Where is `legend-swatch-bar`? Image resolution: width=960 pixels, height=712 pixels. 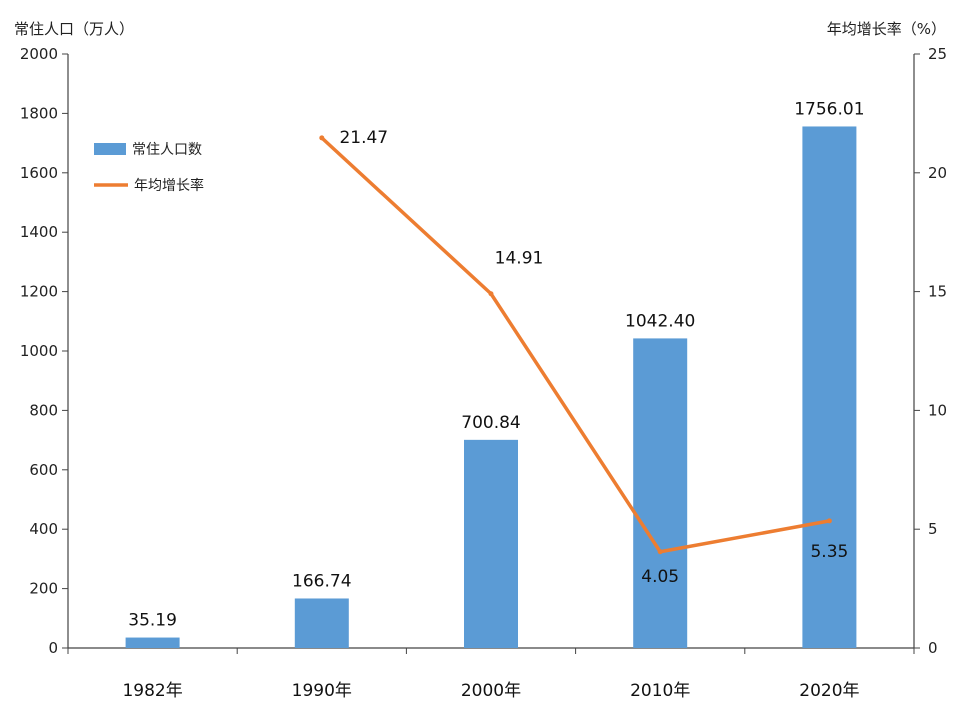 legend-swatch-bar is located at coordinates (110, 149).